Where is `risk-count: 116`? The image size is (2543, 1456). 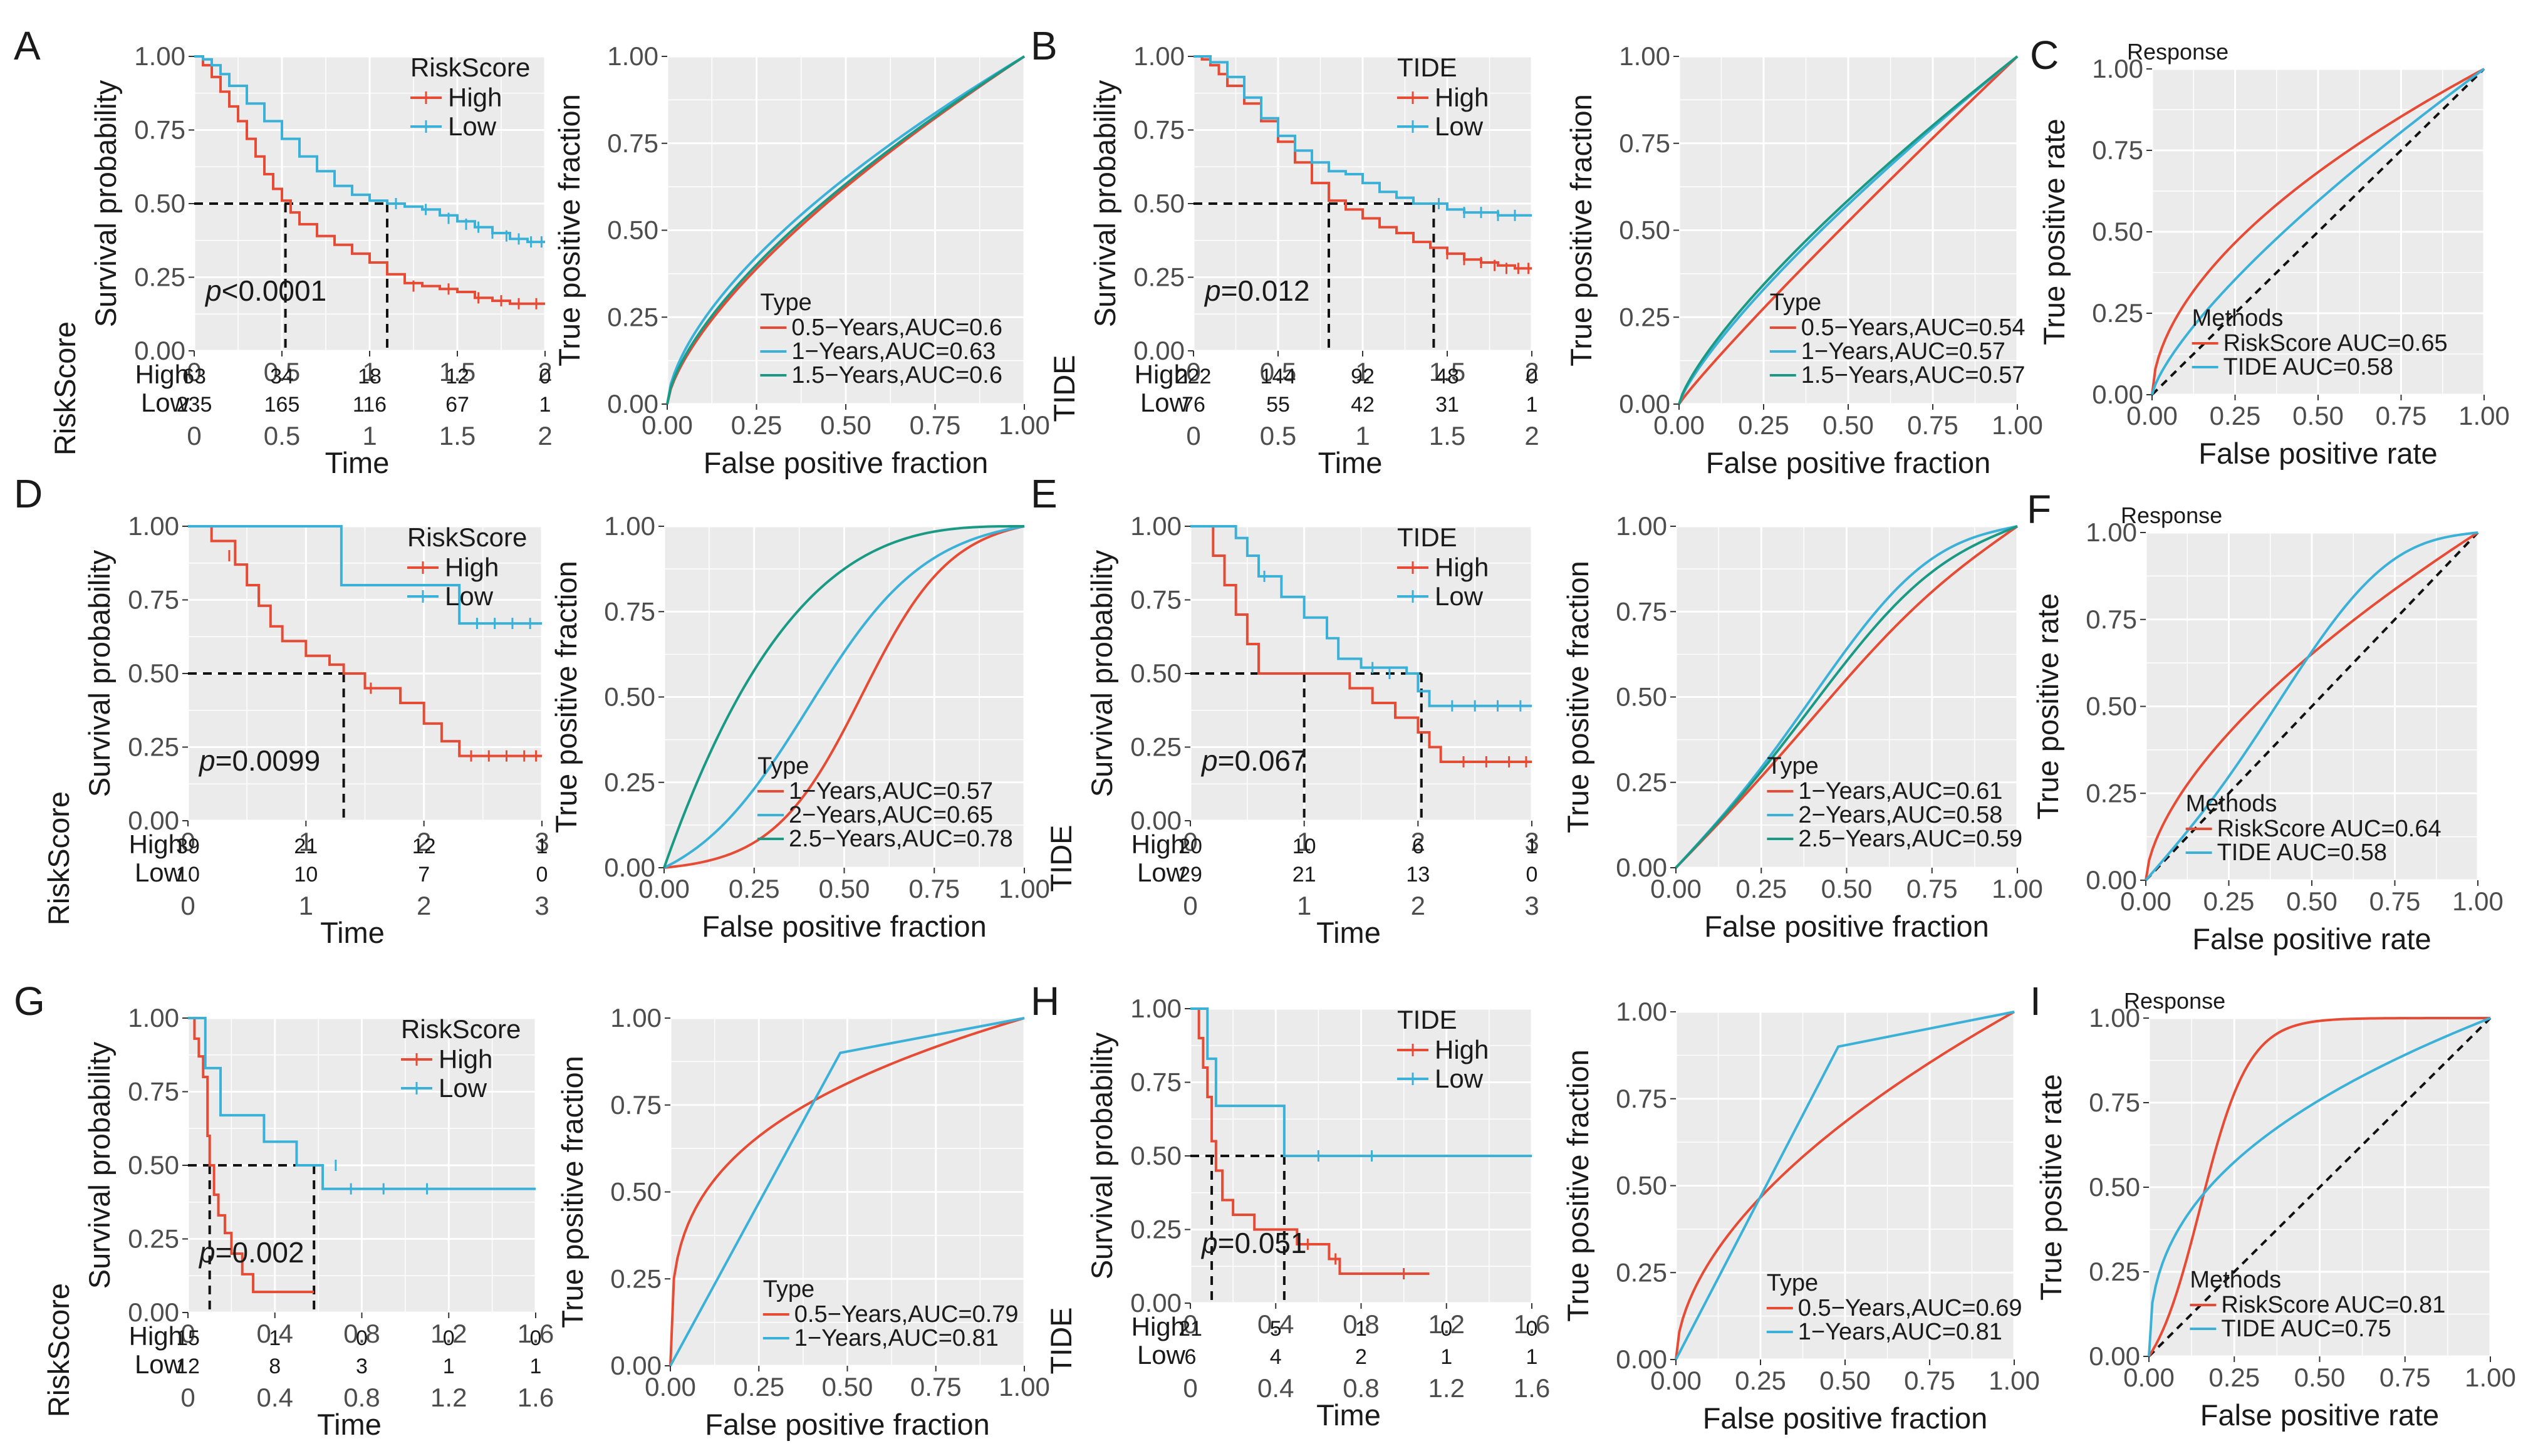 risk-count: 116 is located at coordinates (370, 405).